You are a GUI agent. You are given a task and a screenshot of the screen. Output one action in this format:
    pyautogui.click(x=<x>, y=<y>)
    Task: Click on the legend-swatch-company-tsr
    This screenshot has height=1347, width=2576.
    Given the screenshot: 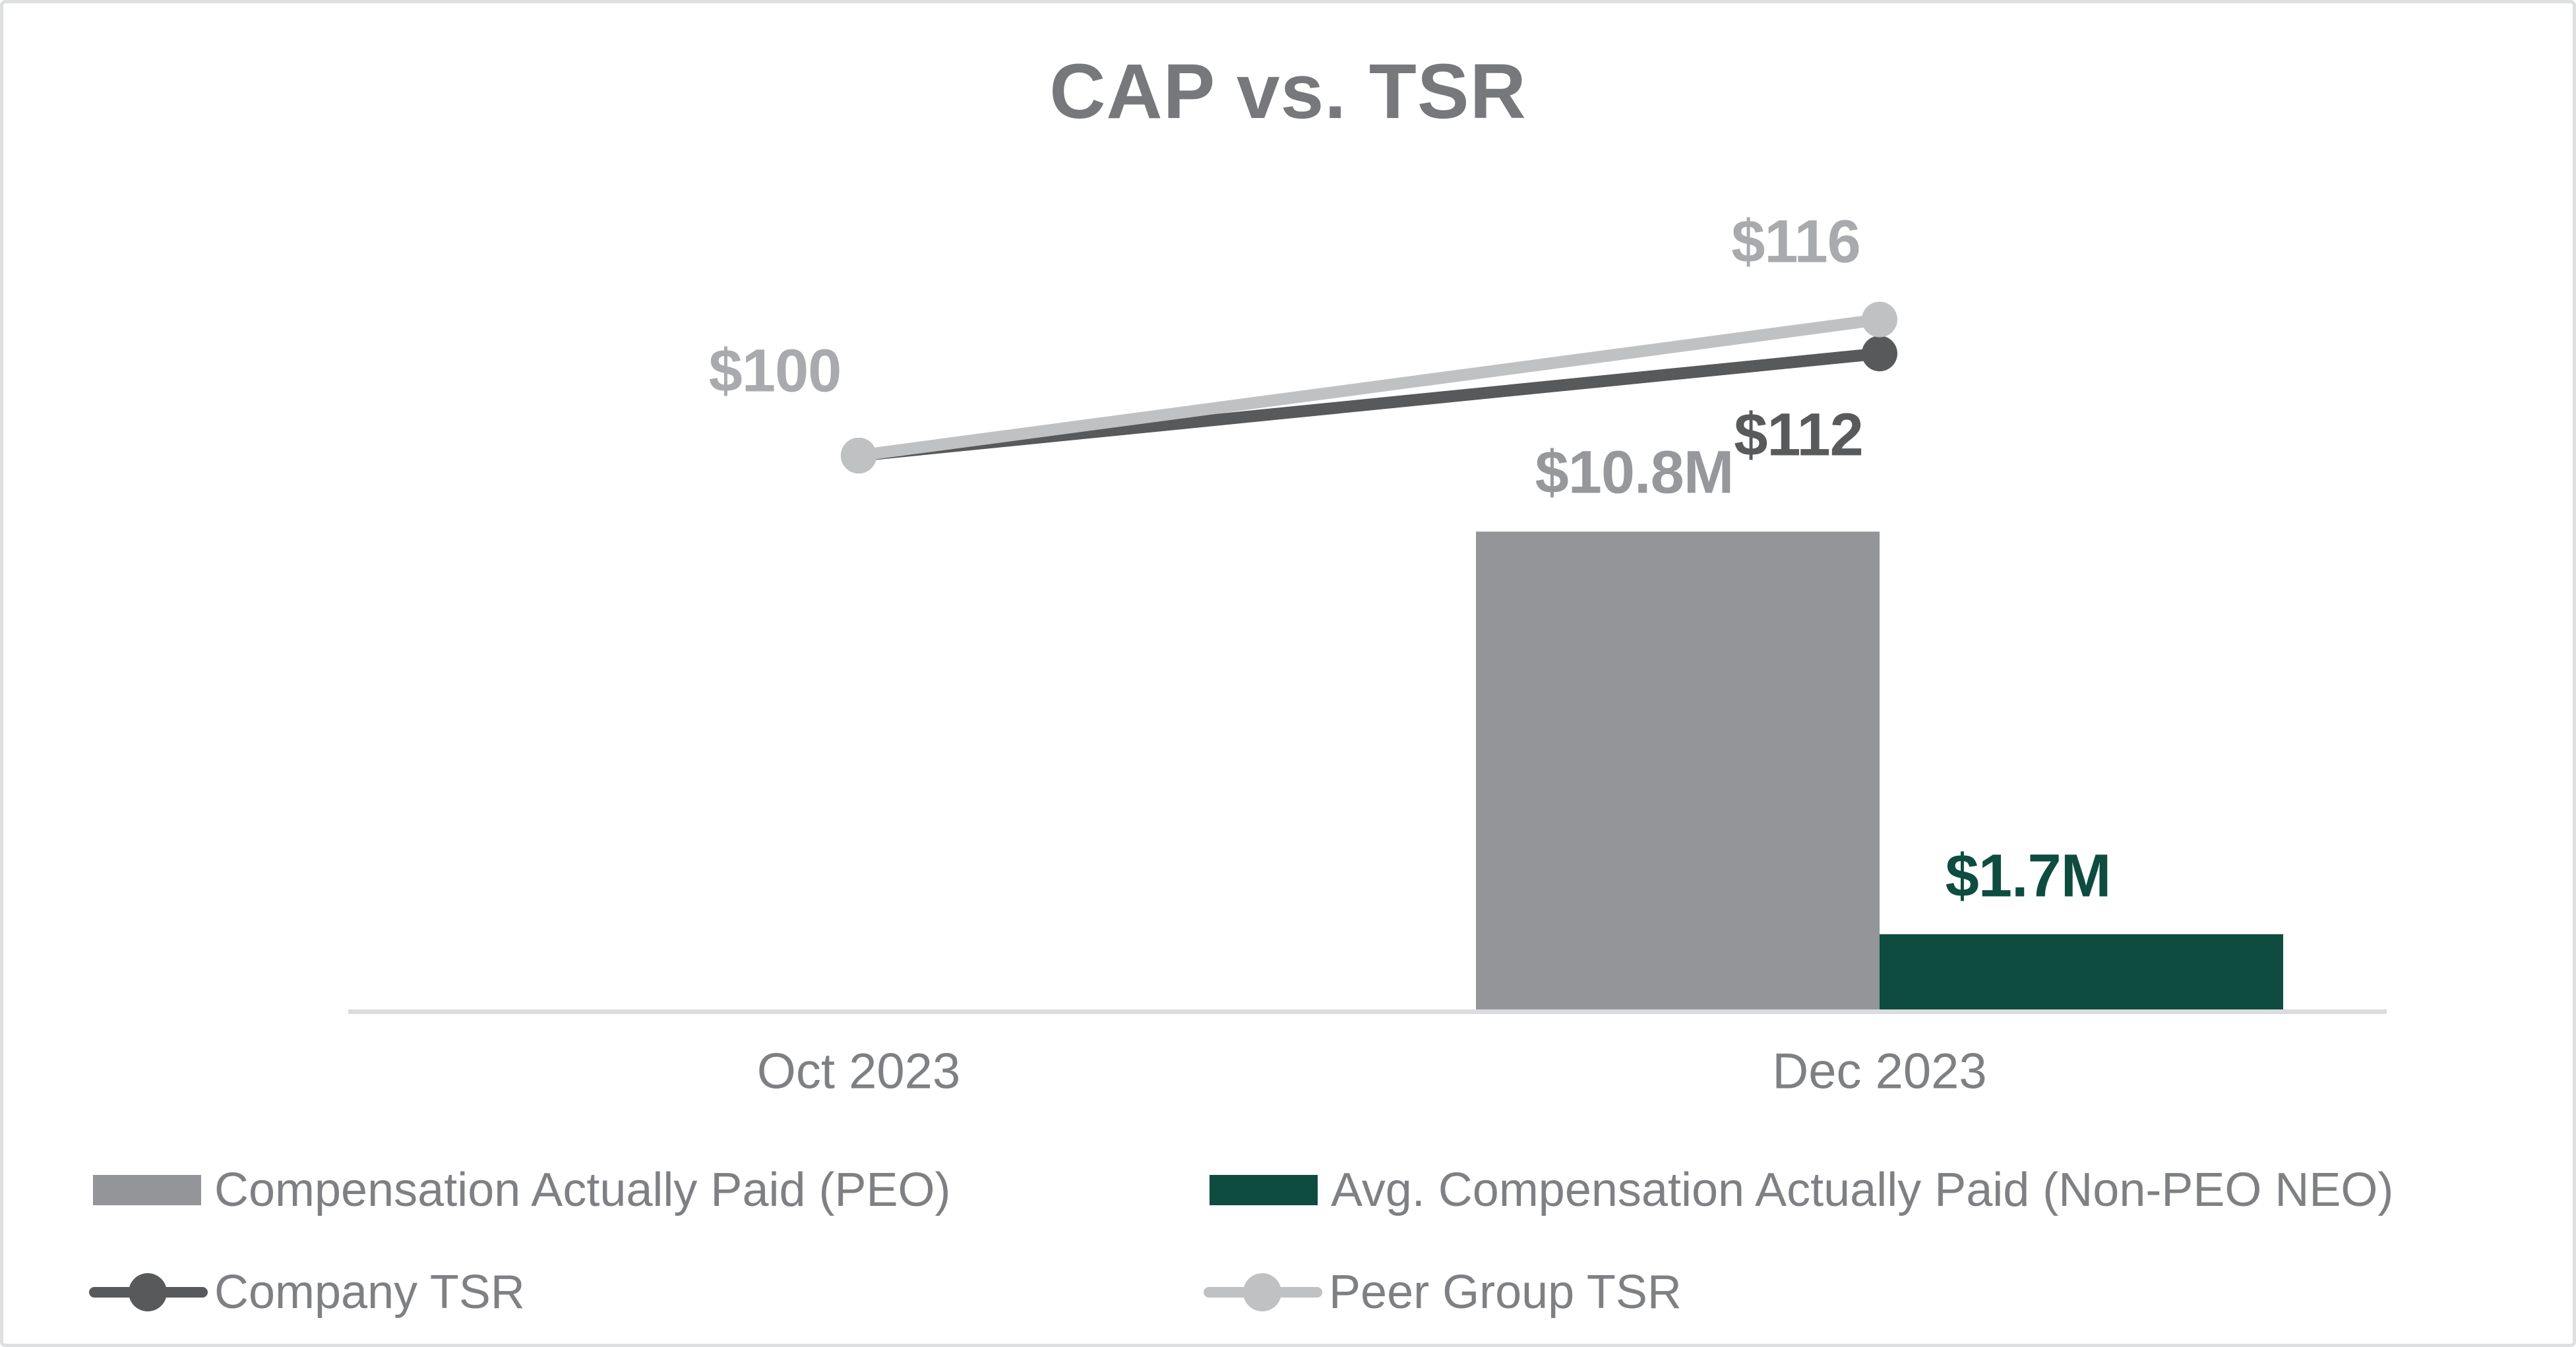 What is the action you would take?
    pyautogui.click(x=148, y=1292)
    